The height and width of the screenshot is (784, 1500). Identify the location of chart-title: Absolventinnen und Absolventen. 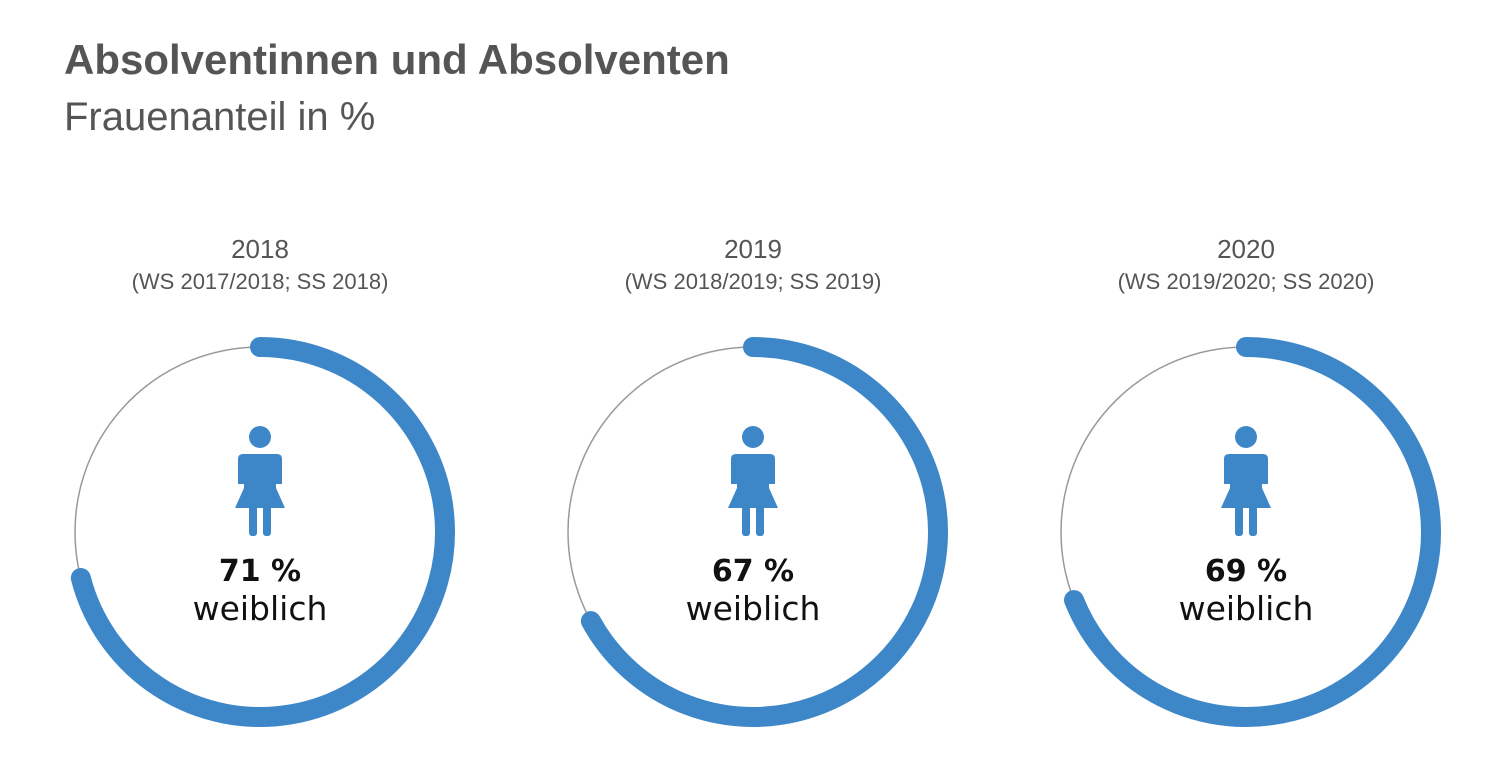
(397, 59).